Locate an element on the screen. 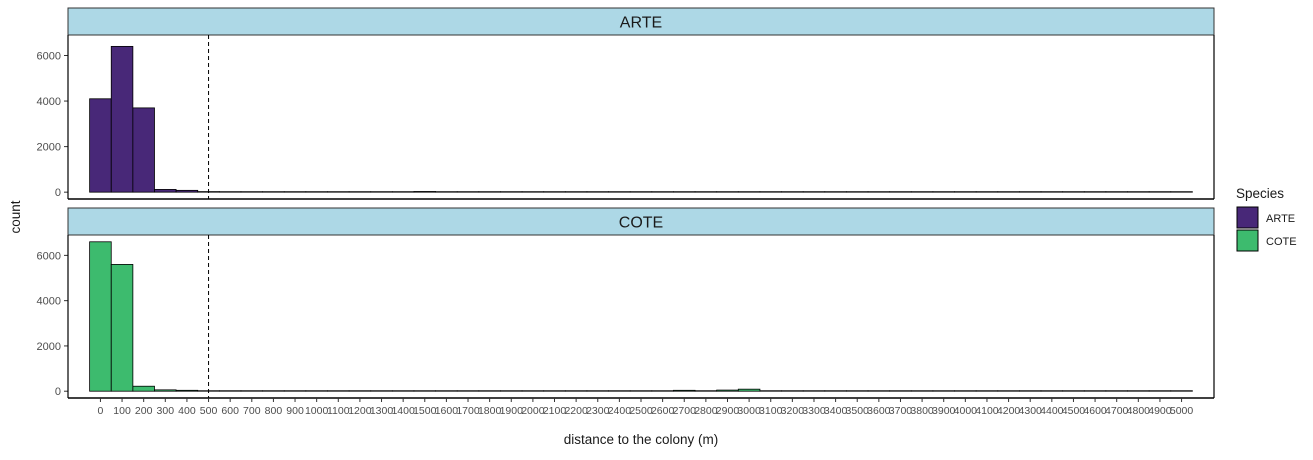  x-tick-label: 2400 is located at coordinates (620, 411).